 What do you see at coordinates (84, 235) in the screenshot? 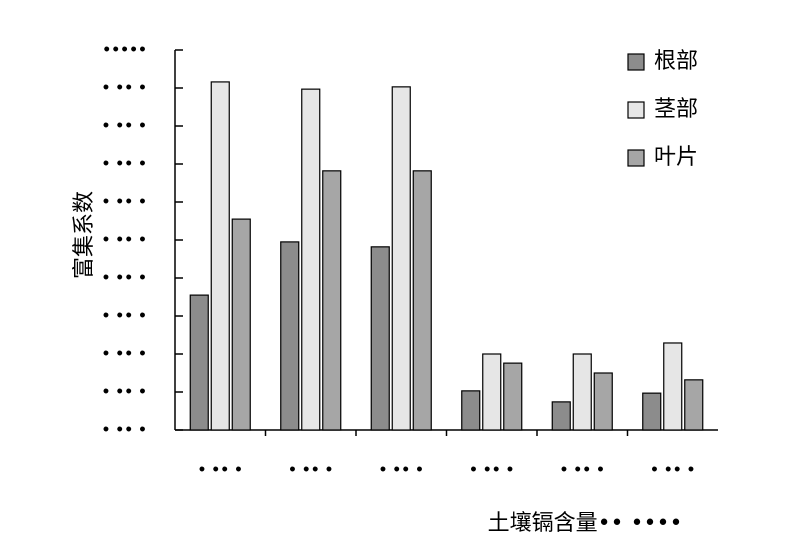
I see `y-axis-label: 富集系数` at bounding box center [84, 235].